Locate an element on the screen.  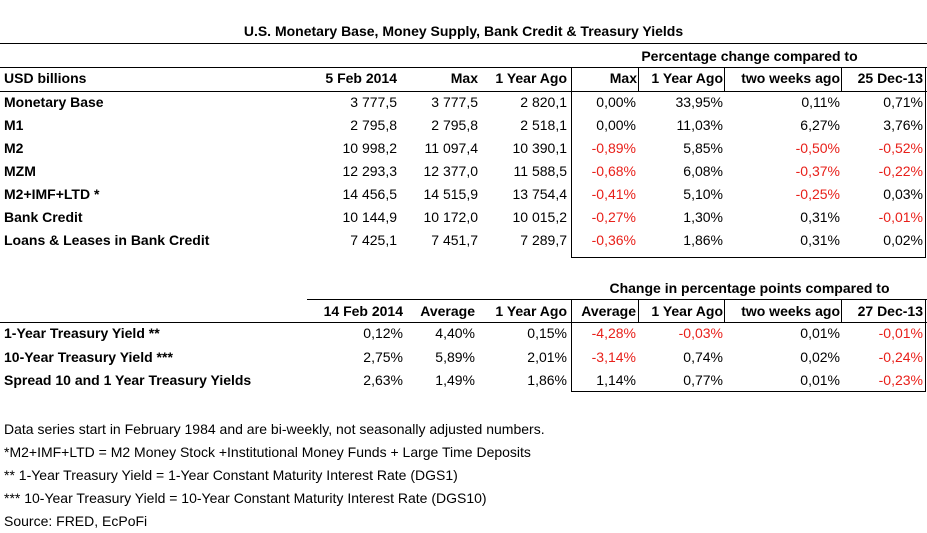
table-cell-c2: 7 451,7 is located at coordinates (454, 240).